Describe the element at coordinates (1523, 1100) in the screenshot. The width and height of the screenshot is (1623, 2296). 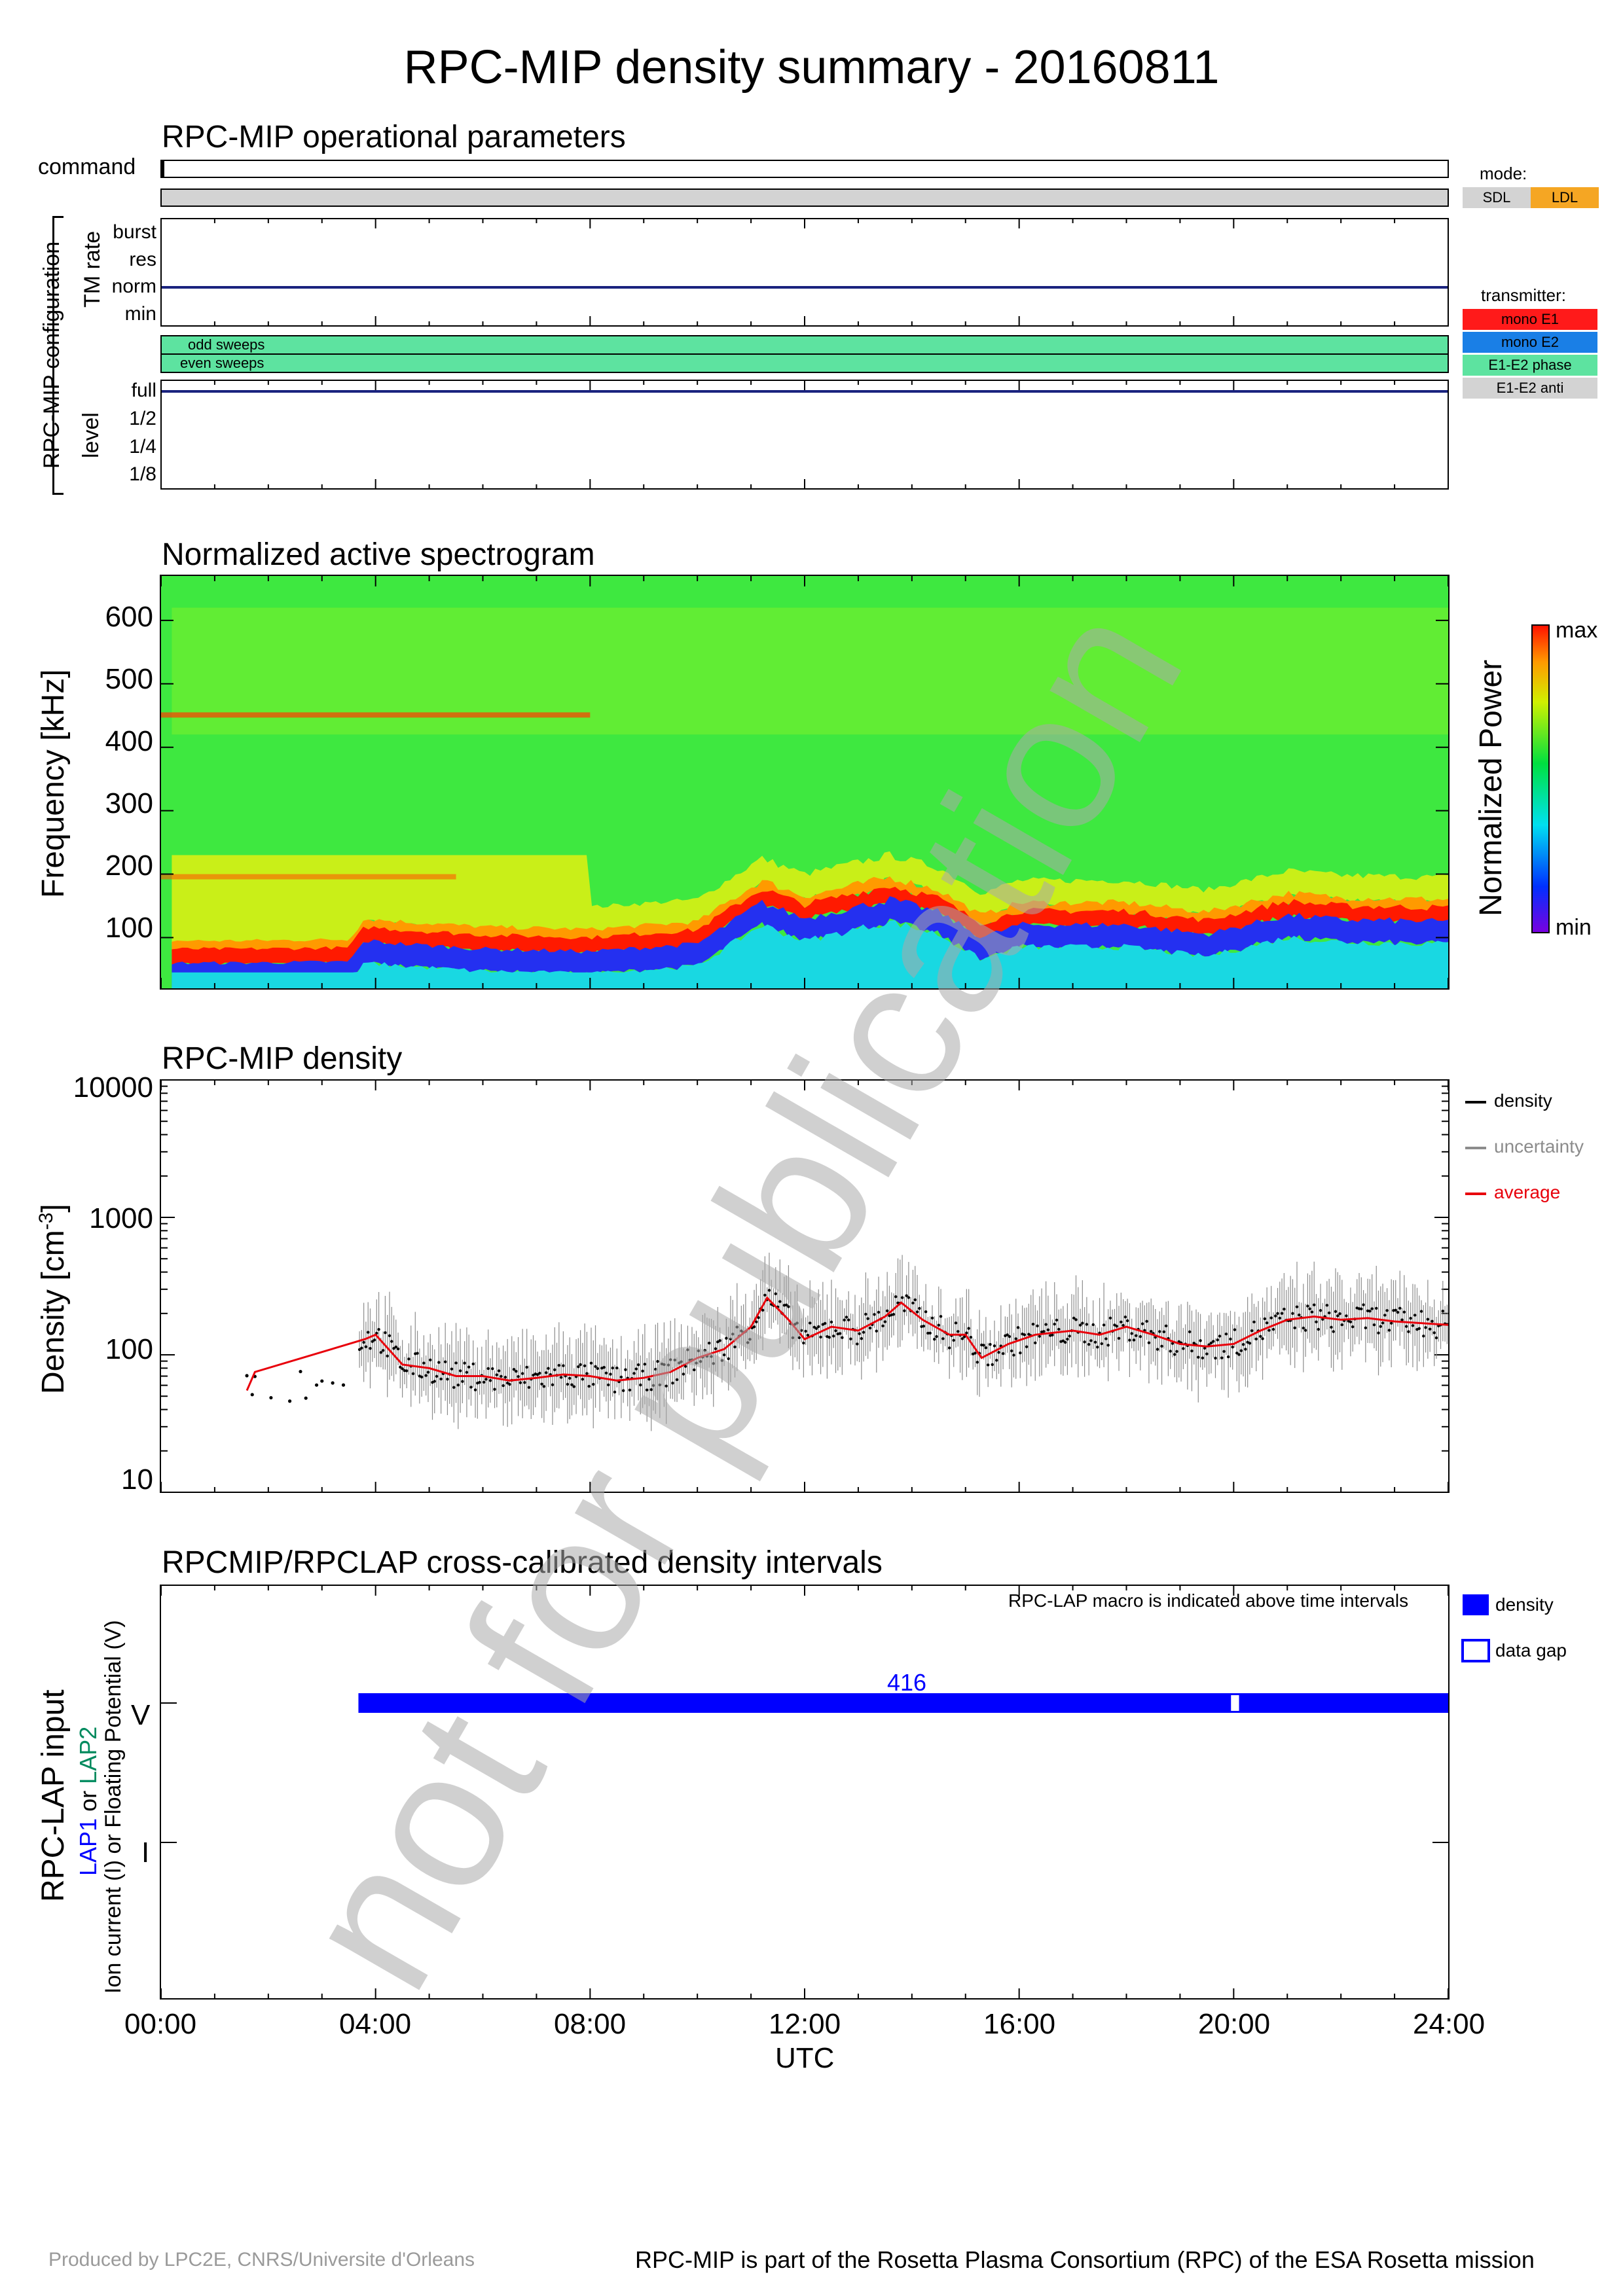
I see `legend-density-label: density` at that location.